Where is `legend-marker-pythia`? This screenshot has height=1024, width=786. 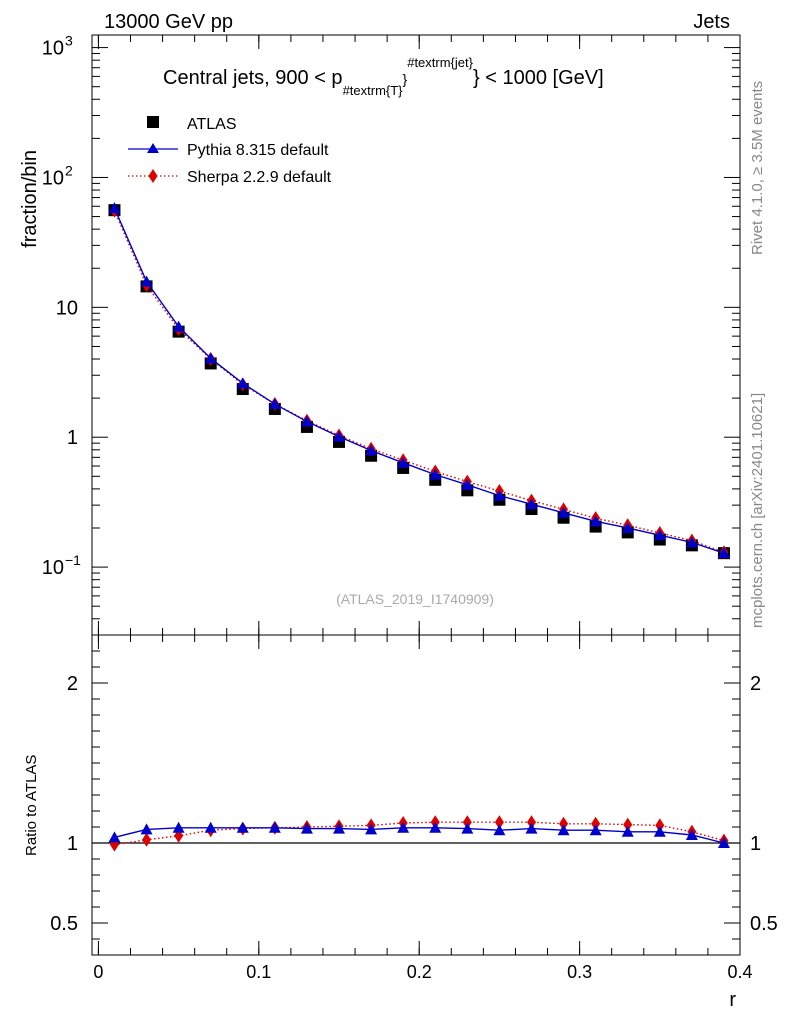
legend-marker-pythia is located at coordinates (153, 148).